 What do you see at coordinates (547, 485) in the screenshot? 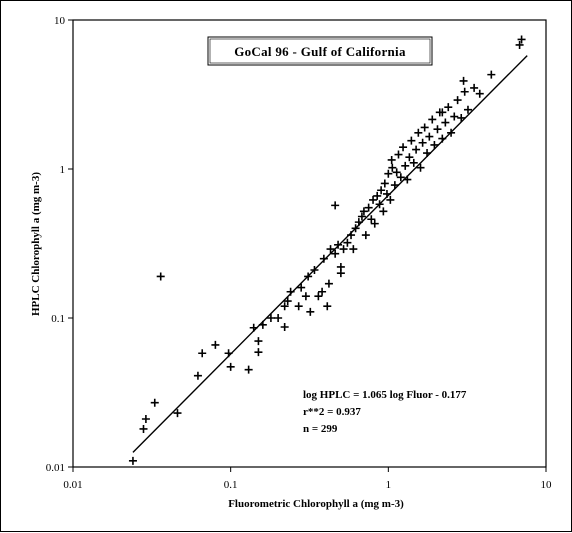
I see `x-tick-label: 10` at bounding box center [547, 485].